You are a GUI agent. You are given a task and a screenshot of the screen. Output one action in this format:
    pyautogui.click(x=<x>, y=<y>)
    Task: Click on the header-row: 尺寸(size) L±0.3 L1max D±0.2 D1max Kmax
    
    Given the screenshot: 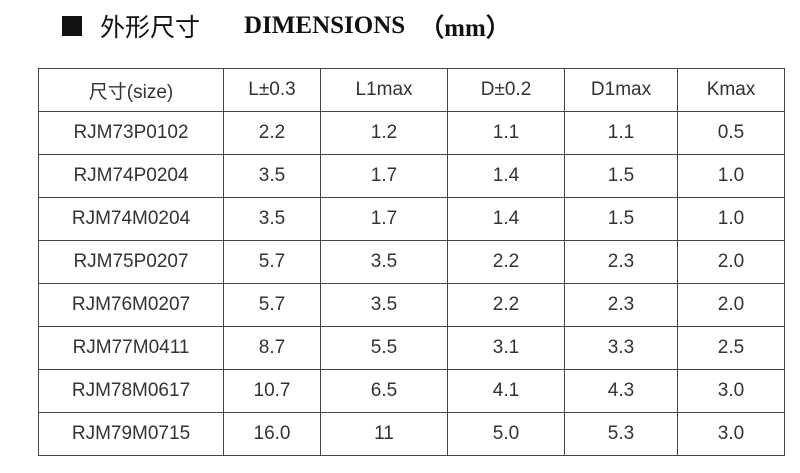 What is the action you would take?
    pyautogui.click(x=411, y=90)
    